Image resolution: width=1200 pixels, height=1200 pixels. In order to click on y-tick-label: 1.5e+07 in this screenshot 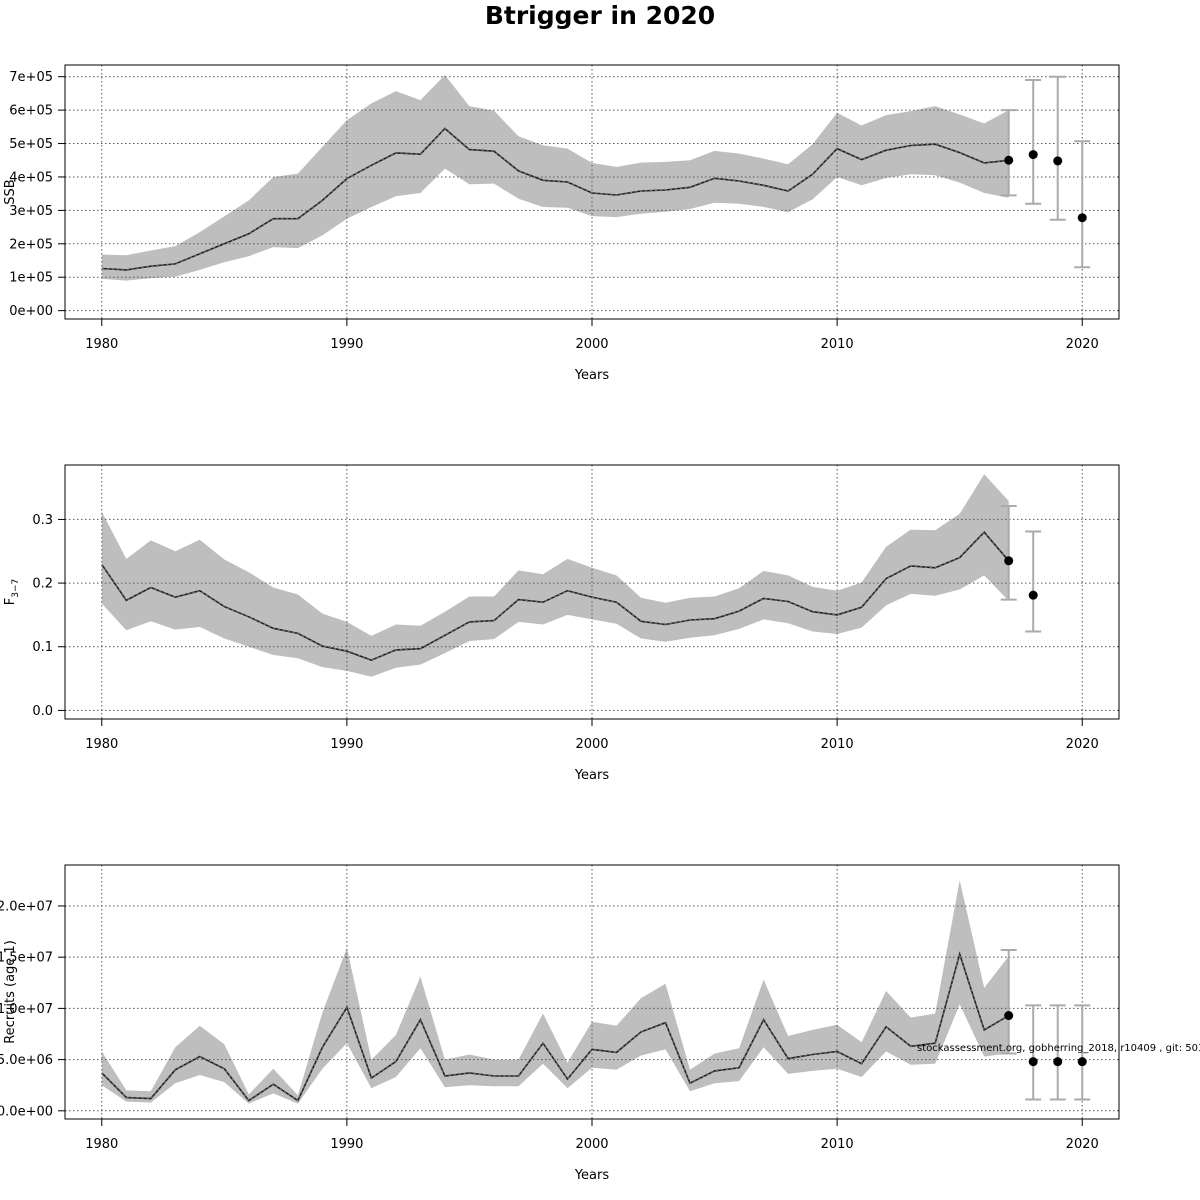, I will do `click(26, 958)`.